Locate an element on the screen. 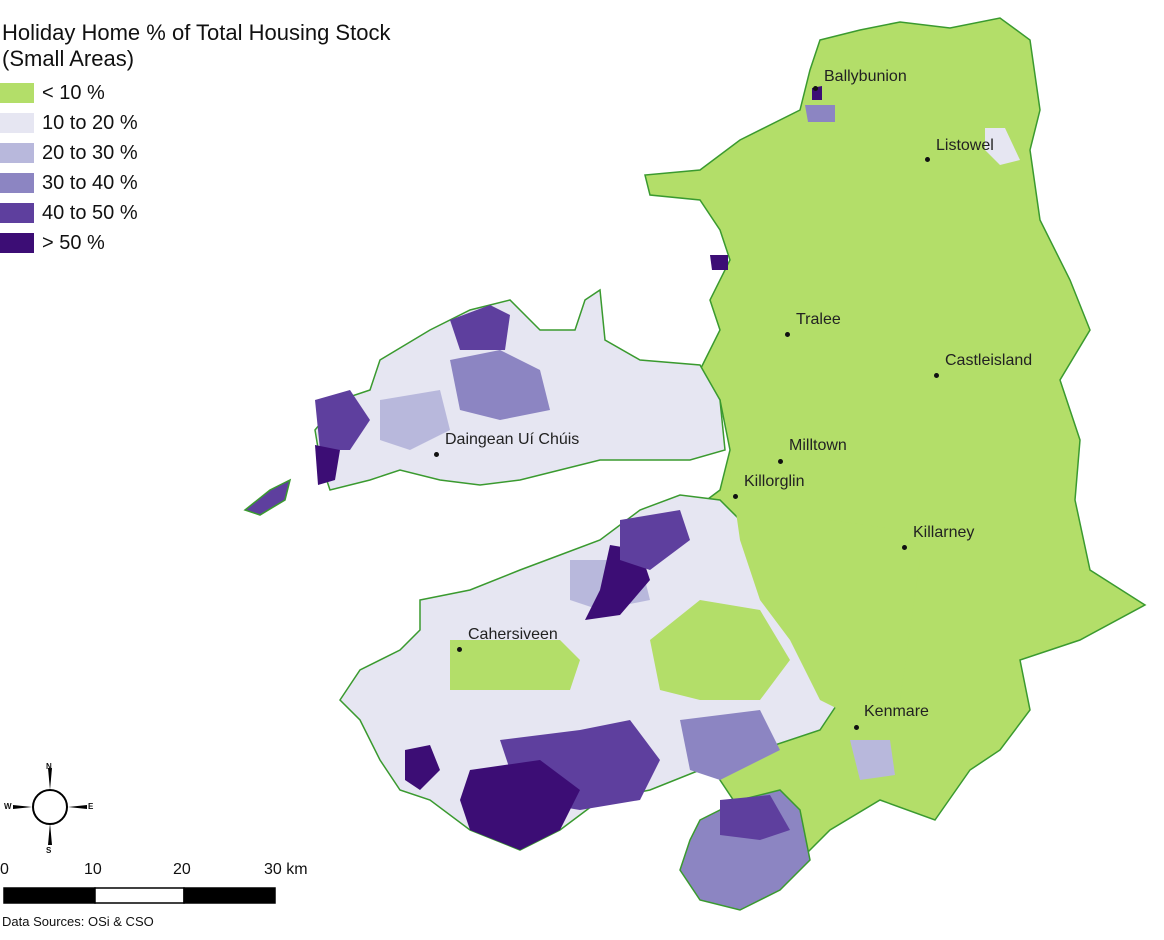 Image resolution: width=1164 pixels, height=940 pixels. town-label-milltown: Milltown is located at coordinates (818, 445).